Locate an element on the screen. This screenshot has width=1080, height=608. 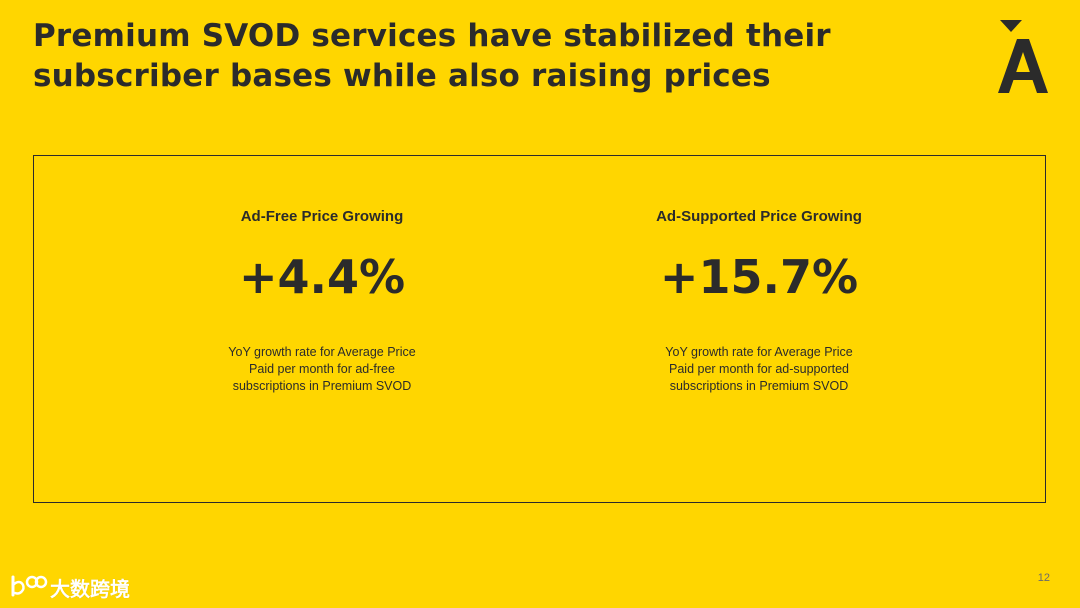
100-logo-icon is located at coordinates (28, 587).